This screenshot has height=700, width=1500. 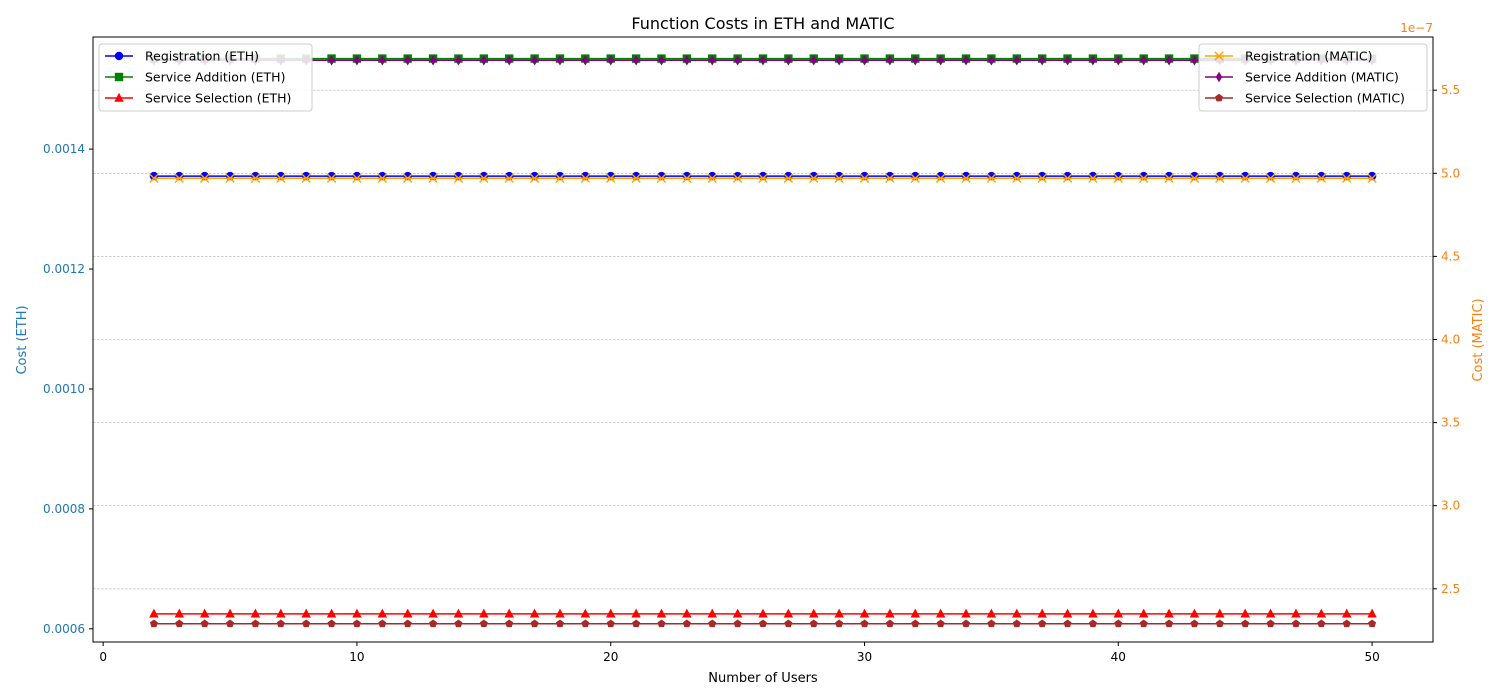 I want to click on legend-label-service-addition-matic: Service Addition (MATIC), so click(x=1322, y=77).